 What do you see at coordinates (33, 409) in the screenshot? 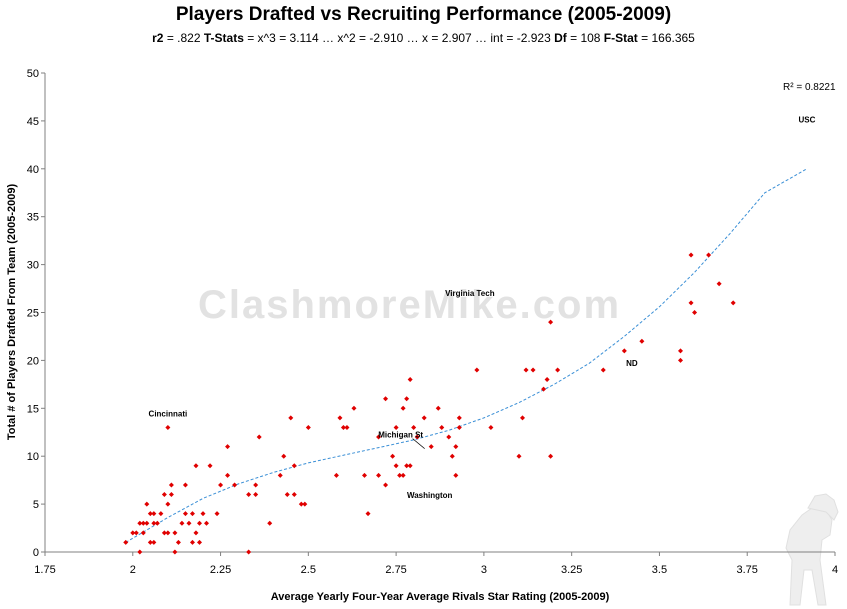
I see `y-tick-label: 15` at bounding box center [33, 409].